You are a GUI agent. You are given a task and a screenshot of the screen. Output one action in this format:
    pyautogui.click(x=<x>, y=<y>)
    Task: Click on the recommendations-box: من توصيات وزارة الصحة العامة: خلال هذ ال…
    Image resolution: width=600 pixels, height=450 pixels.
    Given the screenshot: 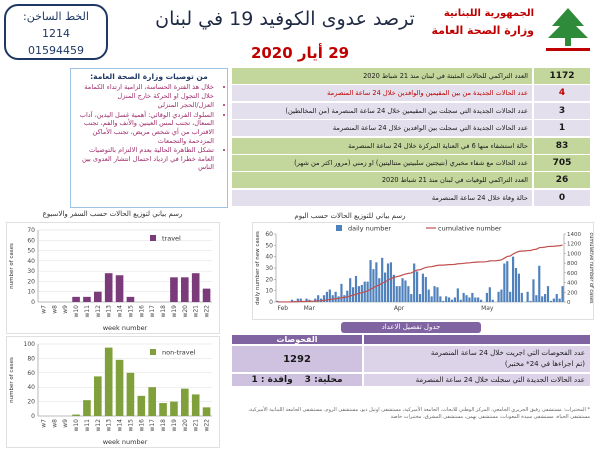 What is the action you would take?
    pyautogui.click(x=149, y=138)
    